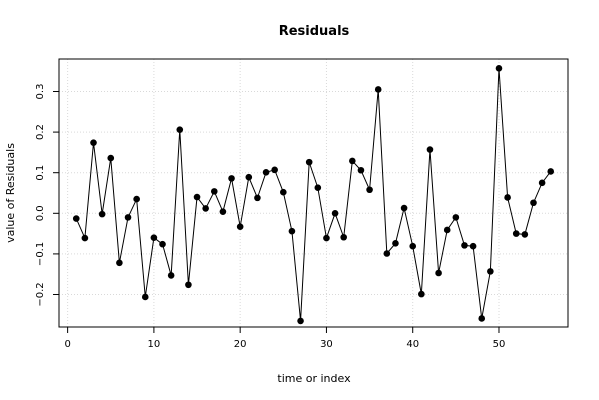  Describe the element at coordinates (40, 132) in the screenshot. I see `y-tick-label: 0.2` at that location.